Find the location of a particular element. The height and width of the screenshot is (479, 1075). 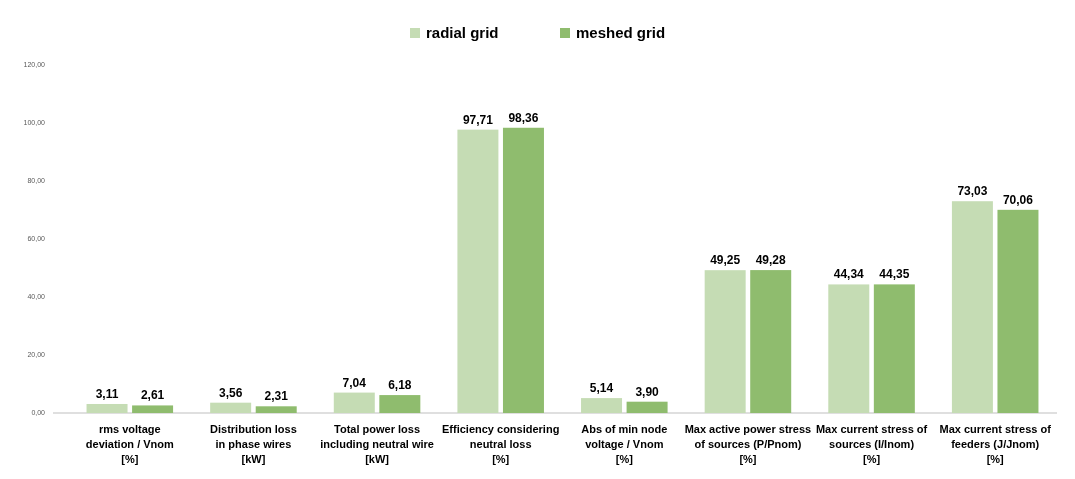

x-tick-label: Max current stress of sources (I/Inom) [%] is located at coordinates (871, 444).